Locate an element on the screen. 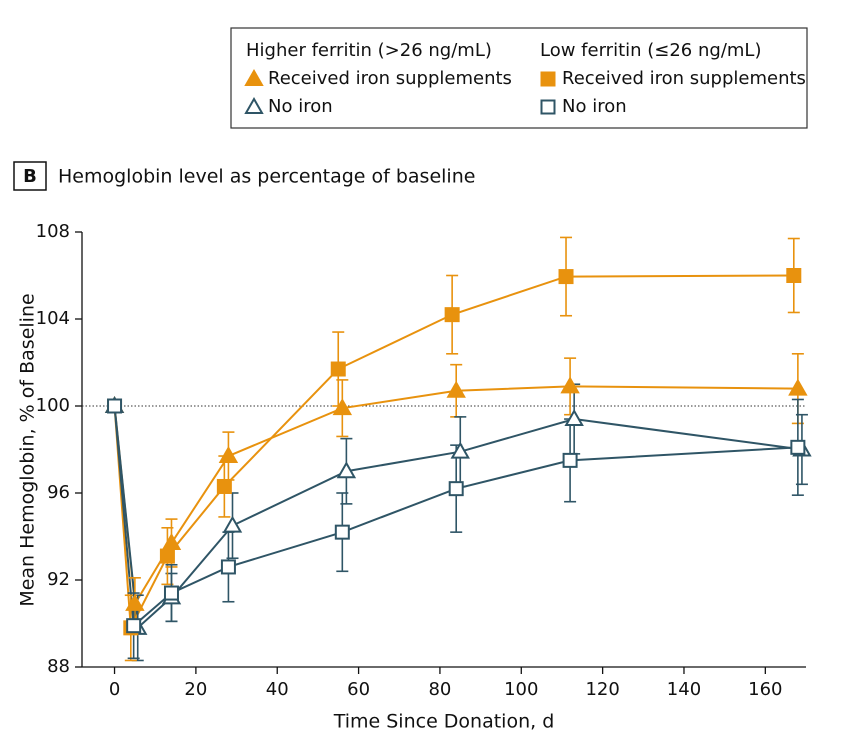 This screenshot has height=754, width=846. y-axis-label: Mean Hemoglobin, % of Baseline is located at coordinates (28, 449).